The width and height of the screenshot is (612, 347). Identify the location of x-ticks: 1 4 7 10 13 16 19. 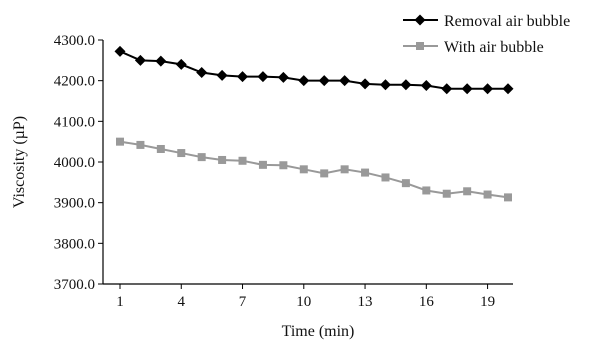
(305, 297).